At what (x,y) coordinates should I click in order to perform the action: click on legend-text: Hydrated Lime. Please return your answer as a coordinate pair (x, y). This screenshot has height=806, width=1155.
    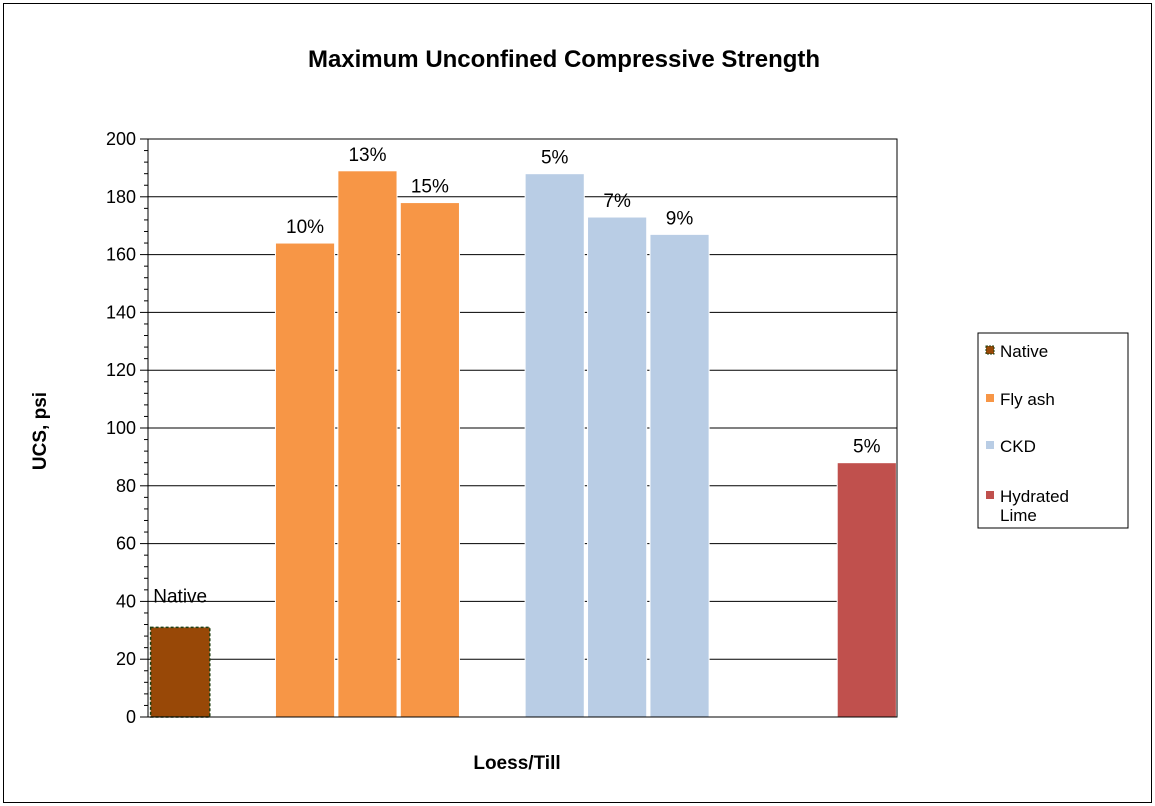
    Looking at the image, I should click on (1034, 506).